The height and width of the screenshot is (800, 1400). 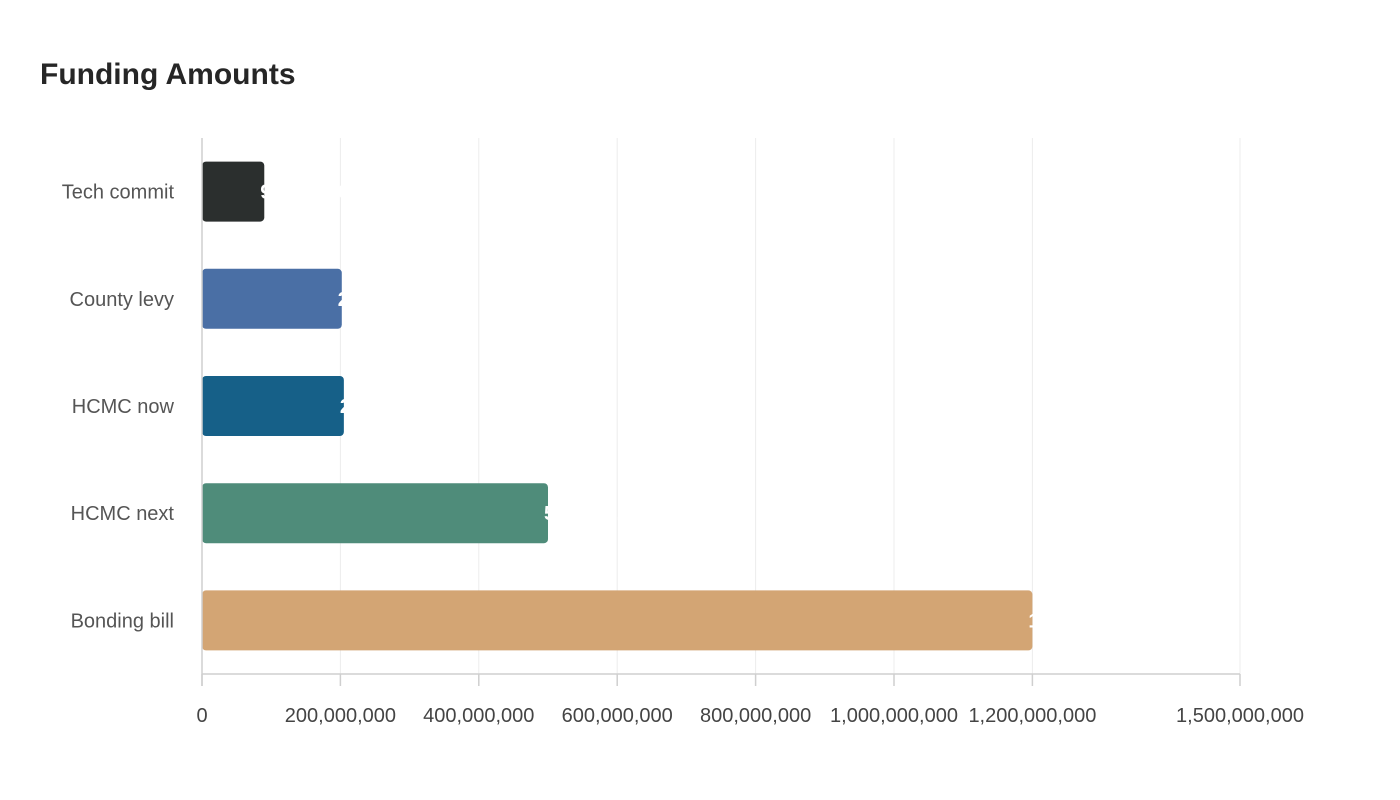 I want to click on x-tick-label: 200,000,000, so click(x=340, y=716).